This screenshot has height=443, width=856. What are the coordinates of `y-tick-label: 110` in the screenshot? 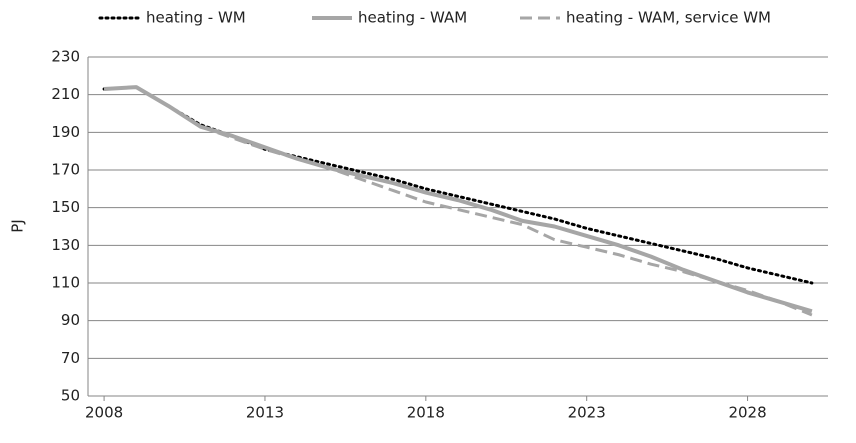 It's located at (65, 283).